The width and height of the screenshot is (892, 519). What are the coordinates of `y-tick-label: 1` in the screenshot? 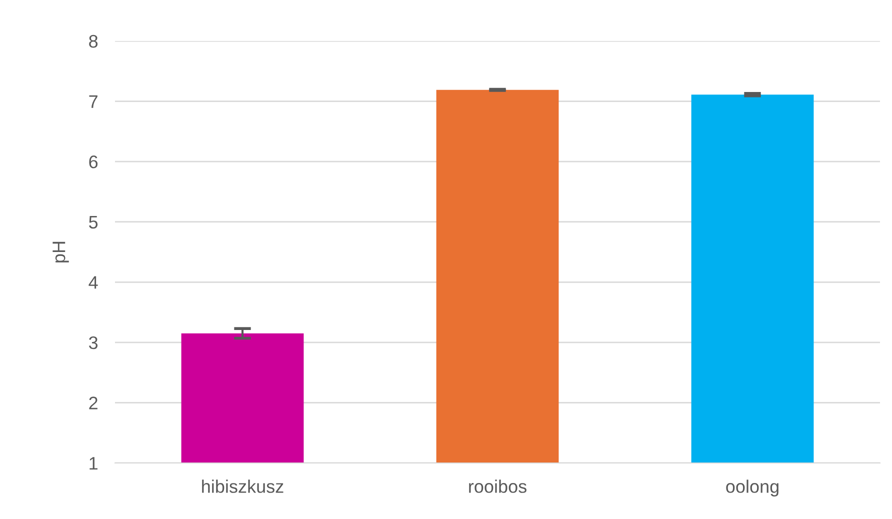 It's located at (94, 463).